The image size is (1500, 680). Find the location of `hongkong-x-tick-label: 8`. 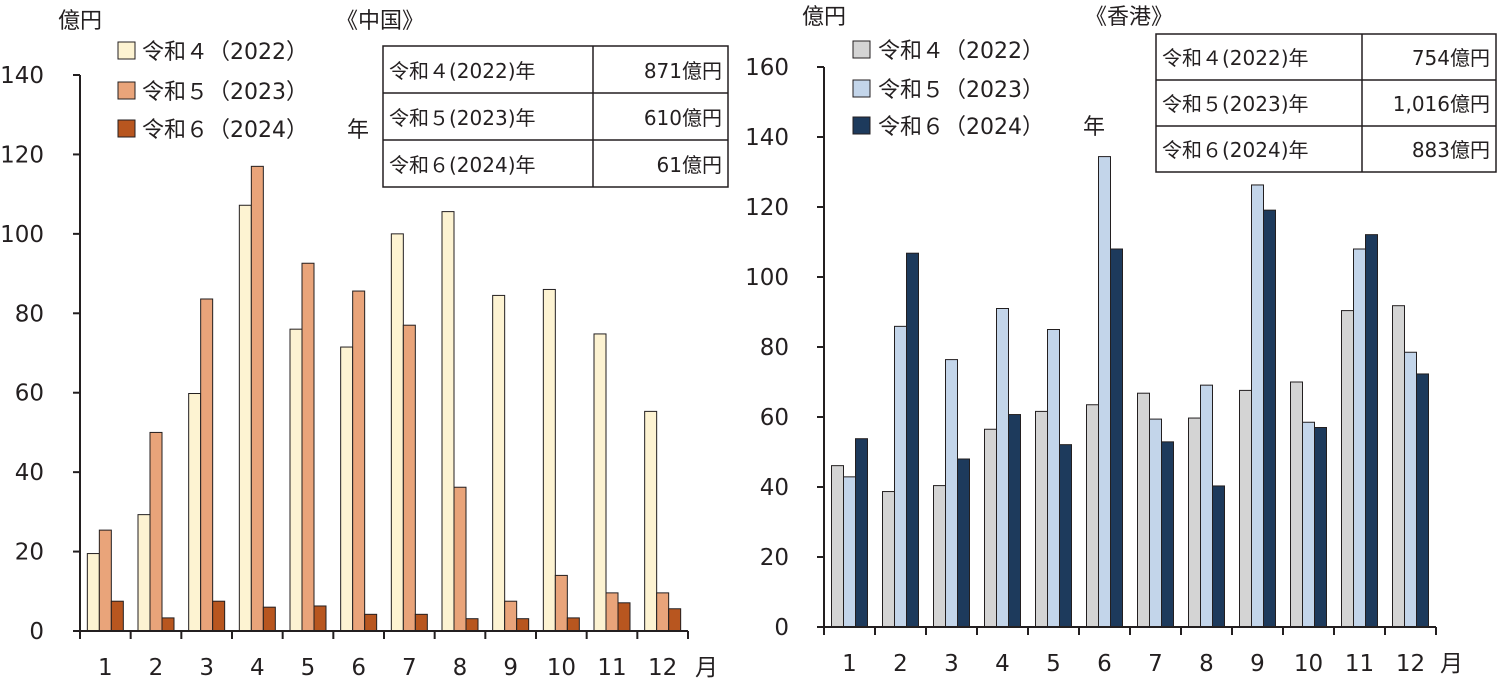

hongkong-x-tick-label: 8 is located at coordinates (1206, 664).